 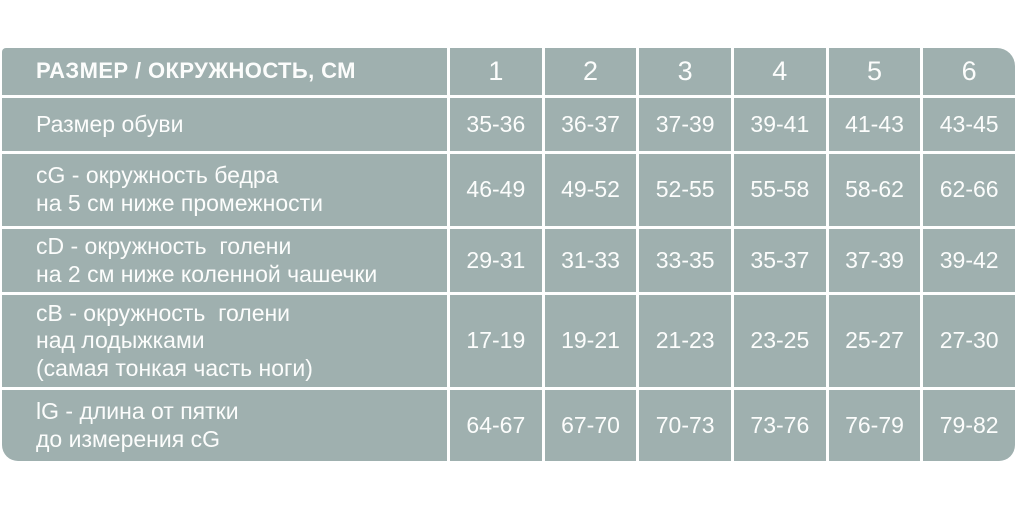 I want to click on column-header-4: 4, so click(x=779, y=71).